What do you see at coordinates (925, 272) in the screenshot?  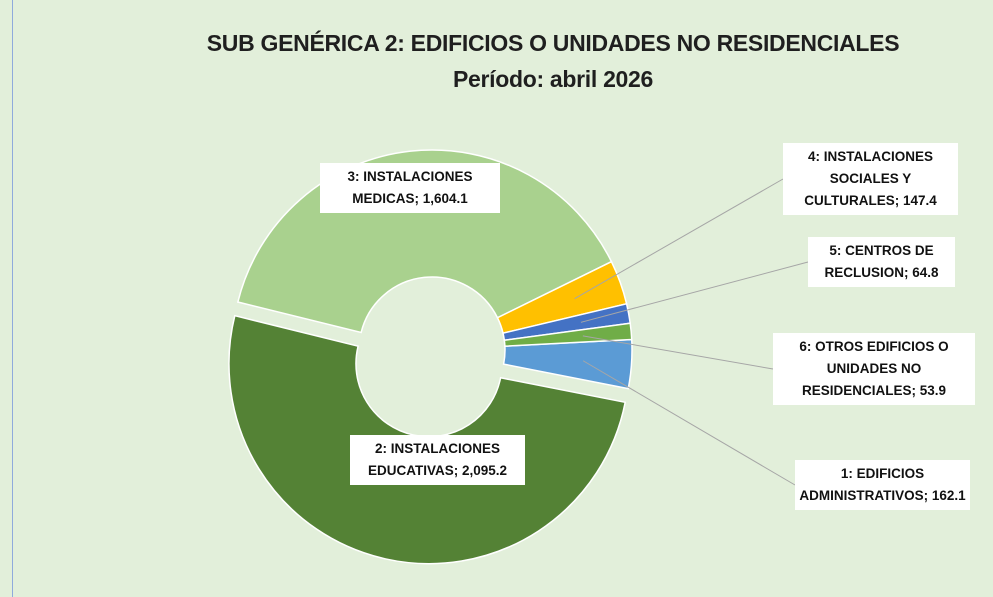 I see `label-value: 64.8` at bounding box center [925, 272].